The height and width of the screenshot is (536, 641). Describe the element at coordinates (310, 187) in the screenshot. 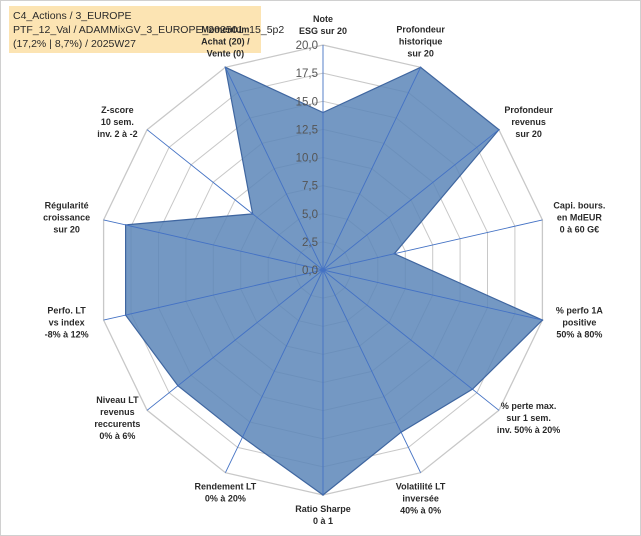

I see `tick-label: 7,5` at that location.